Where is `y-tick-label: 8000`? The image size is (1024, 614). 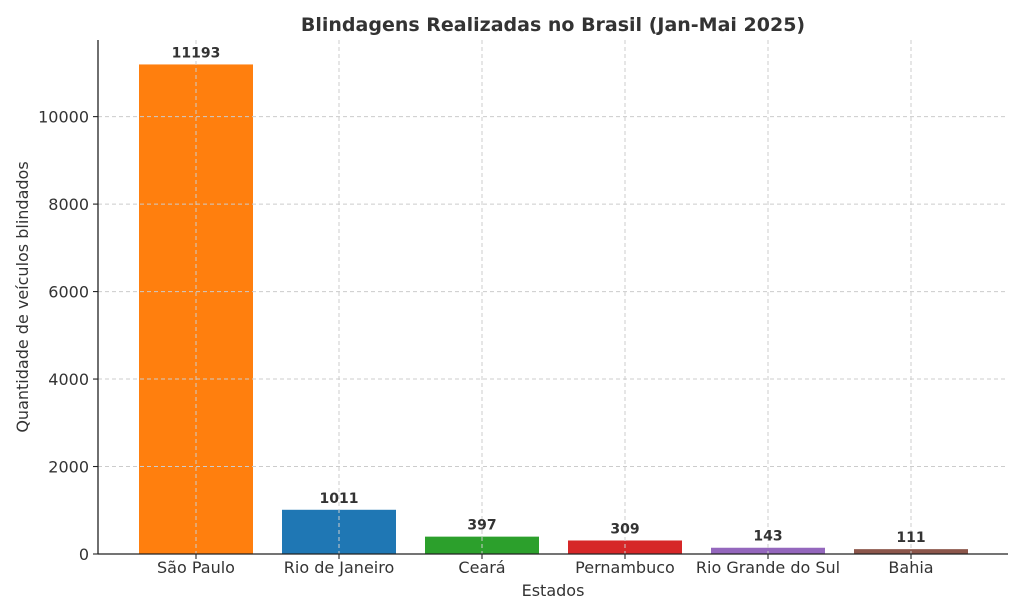
y-tick-label: 8000 is located at coordinates (68, 204).